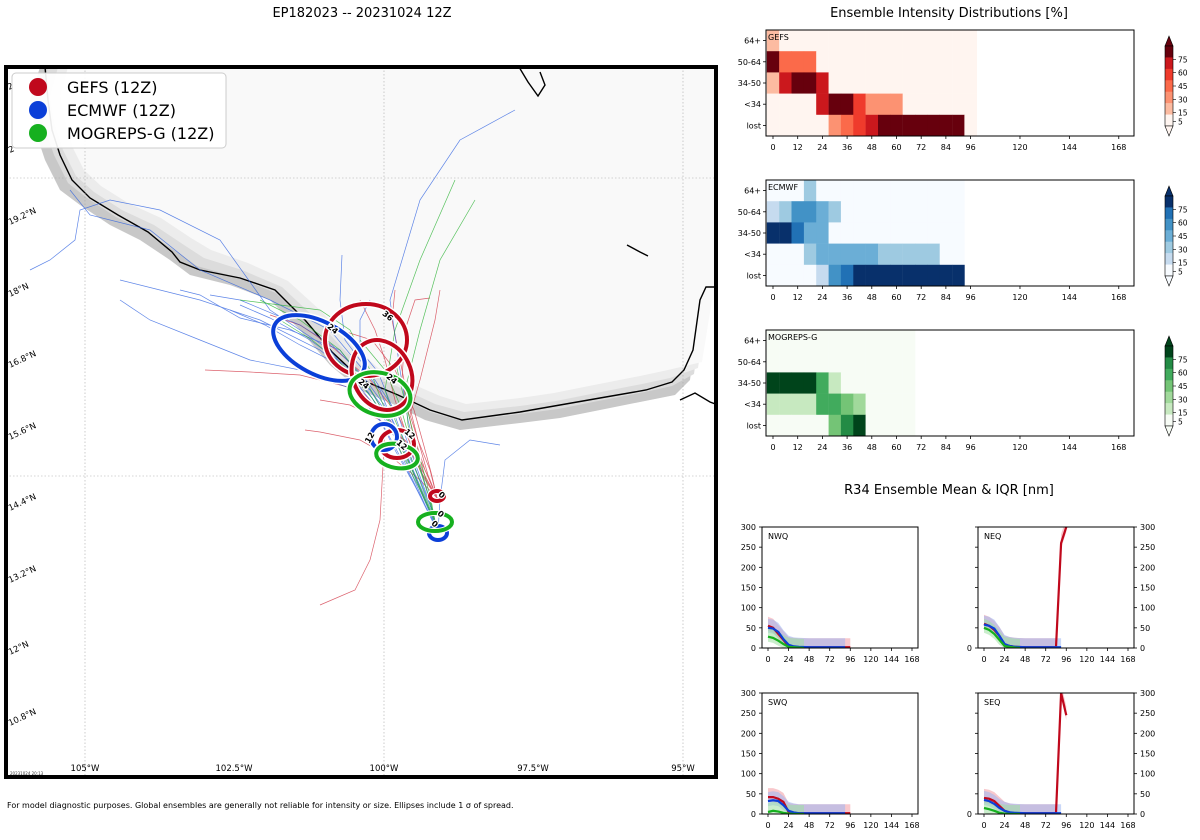 The image size is (1200, 840). I want to click on heatmap-panel-label: MOGREPS-G, so click(792, 337).